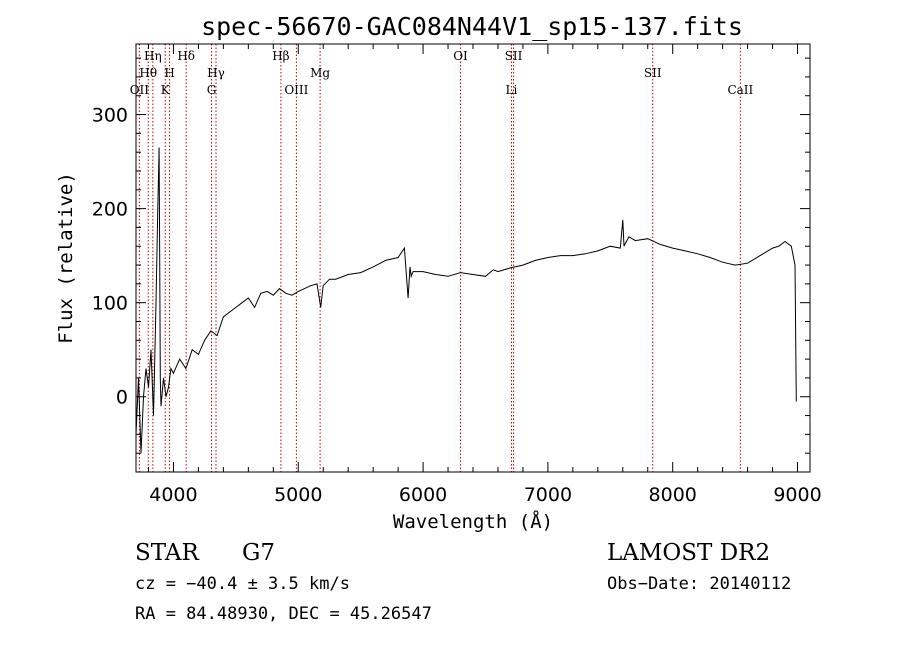  What do you see at coordinates (283, 614) in the screenshot?
I see `coordinates: RA = 84.48930, DEC = 45.26547` at bounding box center [283, 614].